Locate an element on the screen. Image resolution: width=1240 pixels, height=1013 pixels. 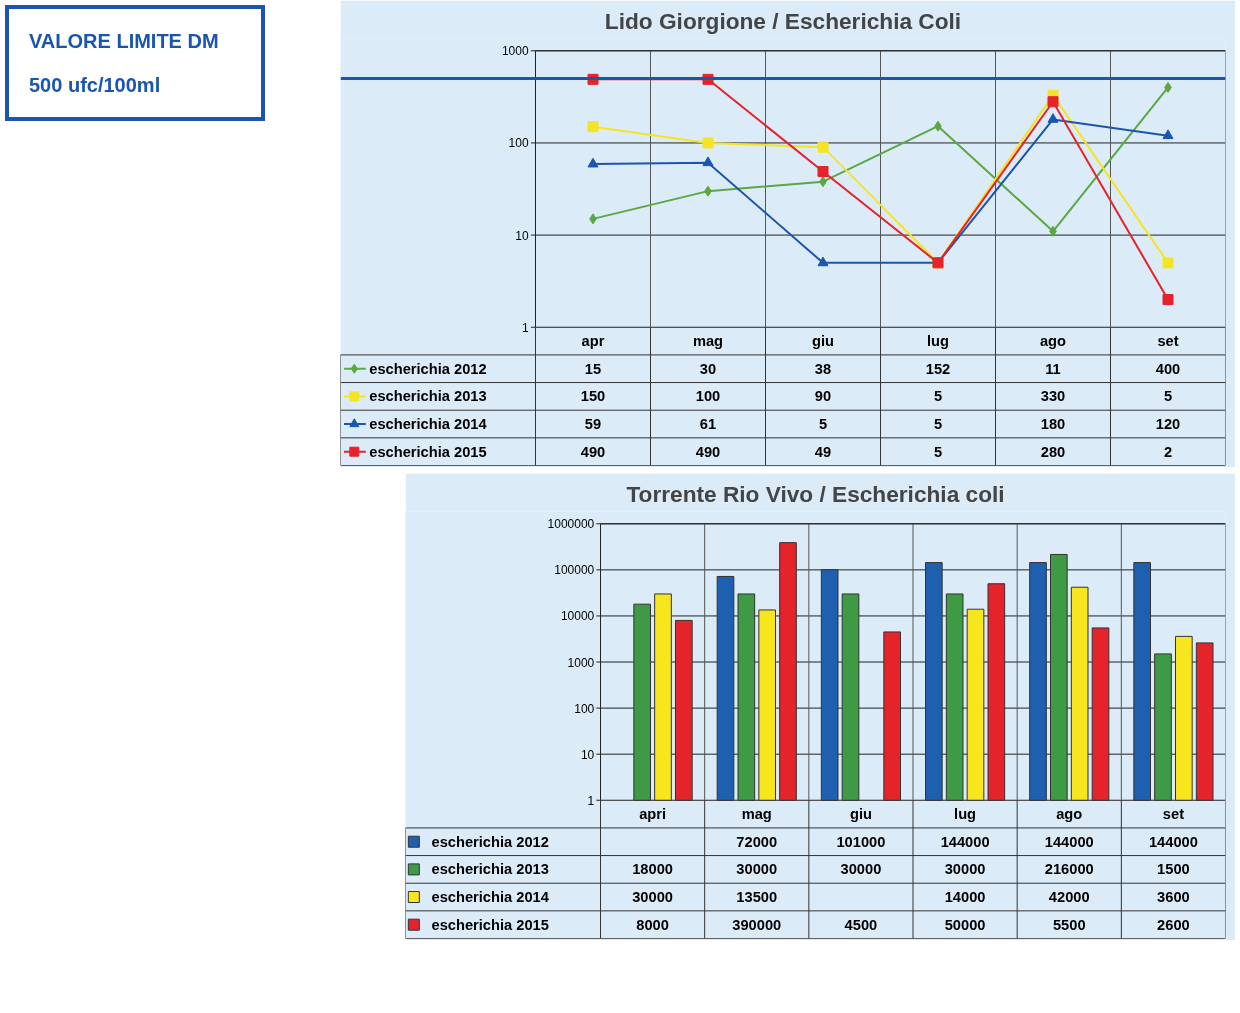
data-label: 38 is located at coordinates (823, 368).